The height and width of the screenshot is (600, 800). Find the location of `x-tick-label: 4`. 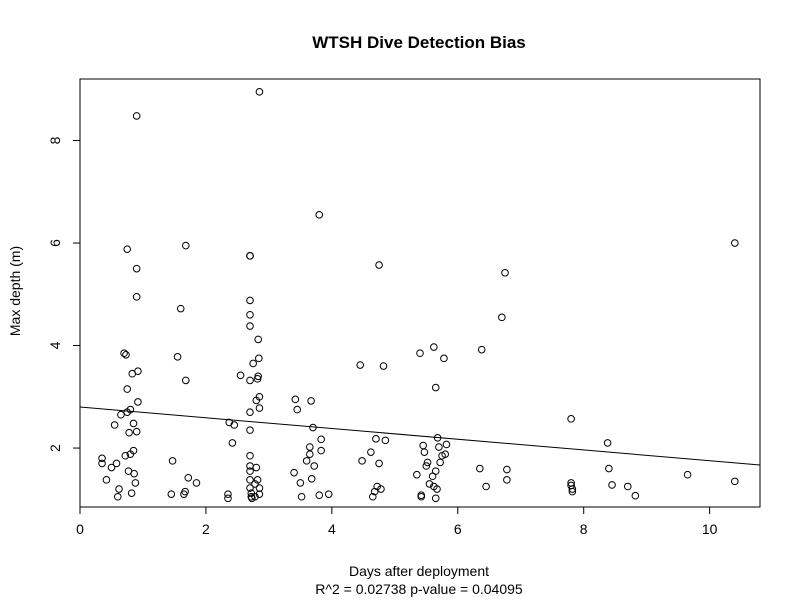

x-tick-label: 4 is located at coordinates (332, 529).